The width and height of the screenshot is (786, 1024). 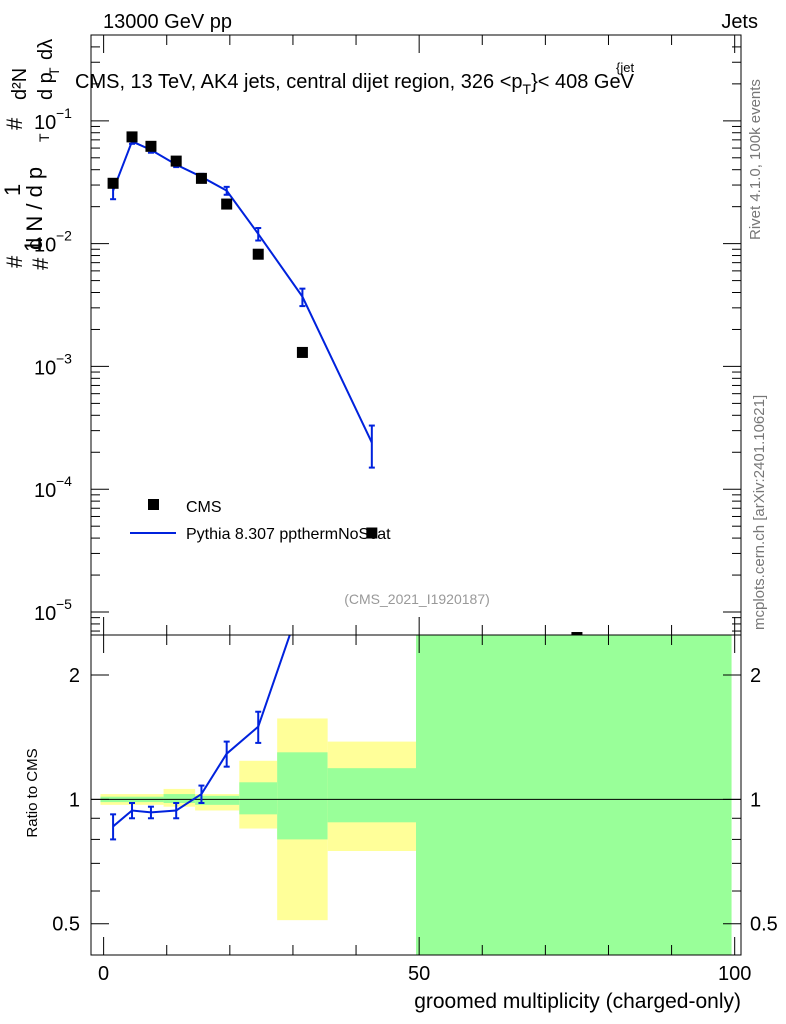 What do you see at coordinates (54, 71) in the screenshot?
I see `ylabel-dp-sub: T` at bounding box center [54, 71].